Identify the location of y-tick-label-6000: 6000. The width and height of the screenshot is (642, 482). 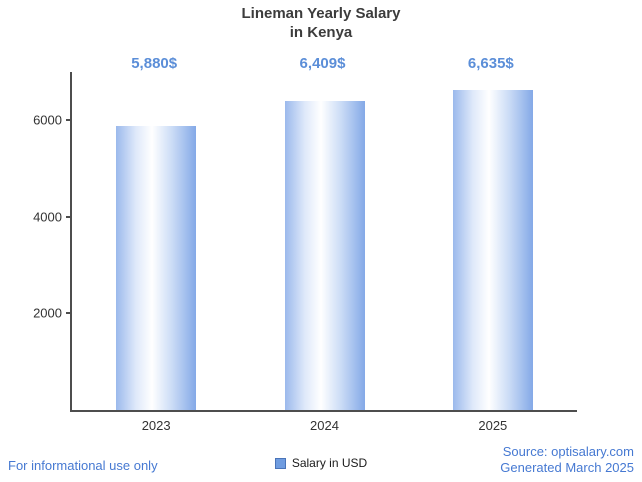
(47, 120).